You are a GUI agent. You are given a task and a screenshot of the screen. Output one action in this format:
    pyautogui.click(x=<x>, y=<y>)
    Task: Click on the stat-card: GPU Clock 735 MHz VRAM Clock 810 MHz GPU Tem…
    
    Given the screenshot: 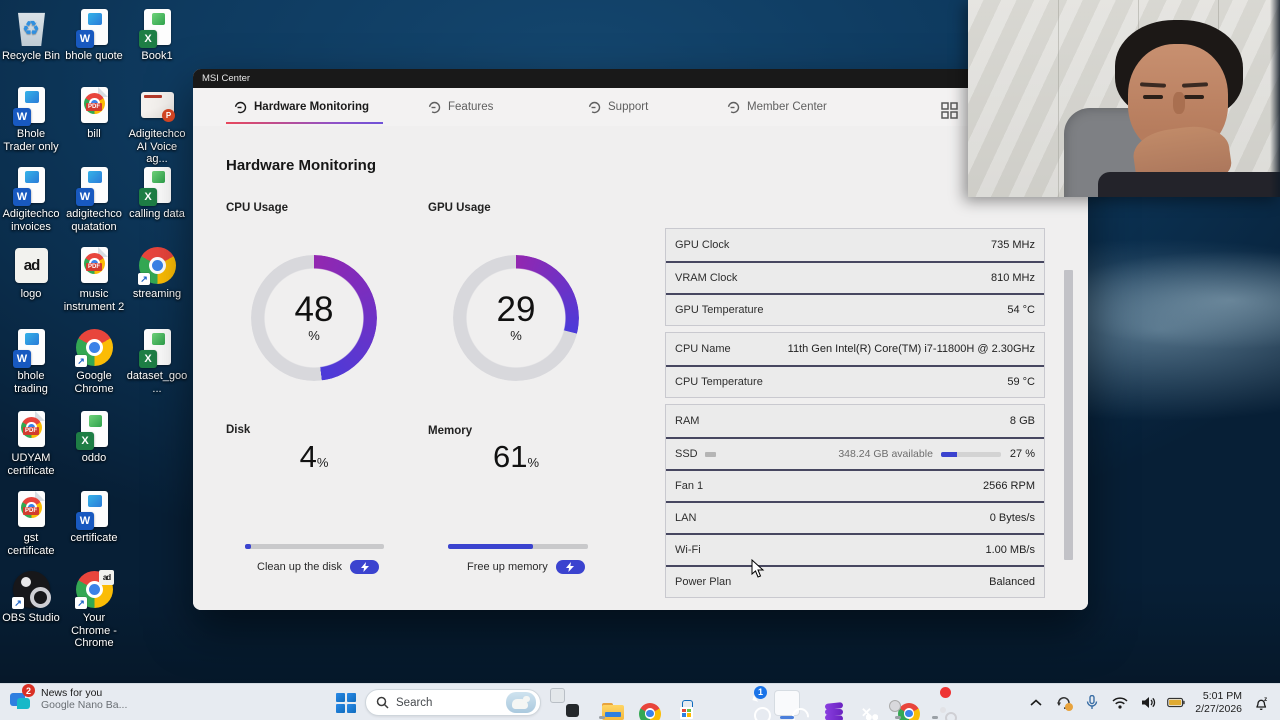 What is the action you would take?
    pyautogui.click(x=855, y=277)
    